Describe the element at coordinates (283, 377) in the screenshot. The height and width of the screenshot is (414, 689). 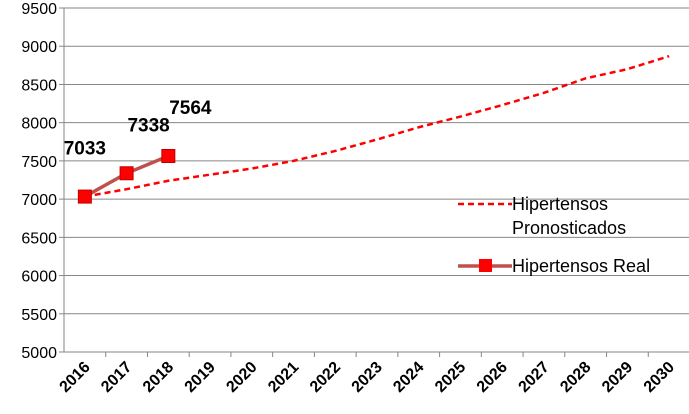
I see `x-tick-label: 2021` at that location.